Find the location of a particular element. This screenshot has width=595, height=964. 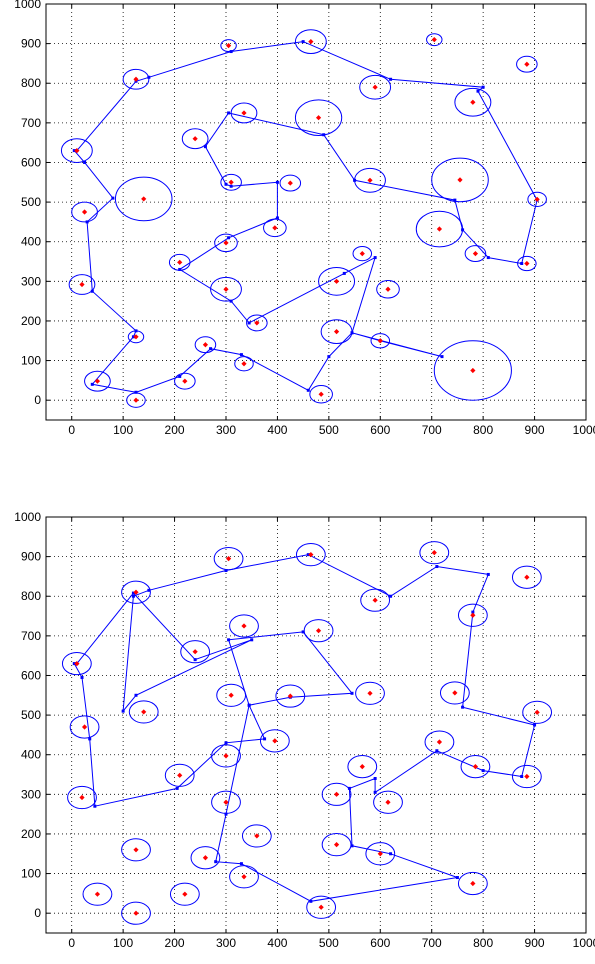

y-tick-label: 500 is located at coordinates (31, 202).